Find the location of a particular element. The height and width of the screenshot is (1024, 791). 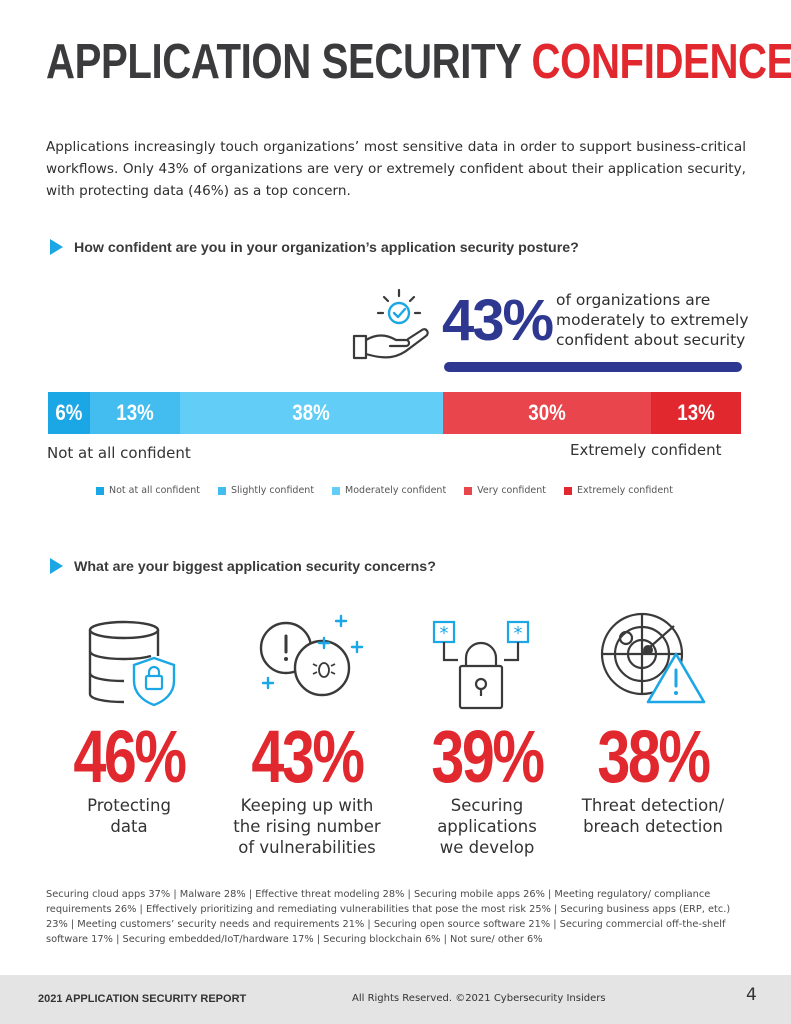

bar-segment: 6% is located at coordinates (69, 413).